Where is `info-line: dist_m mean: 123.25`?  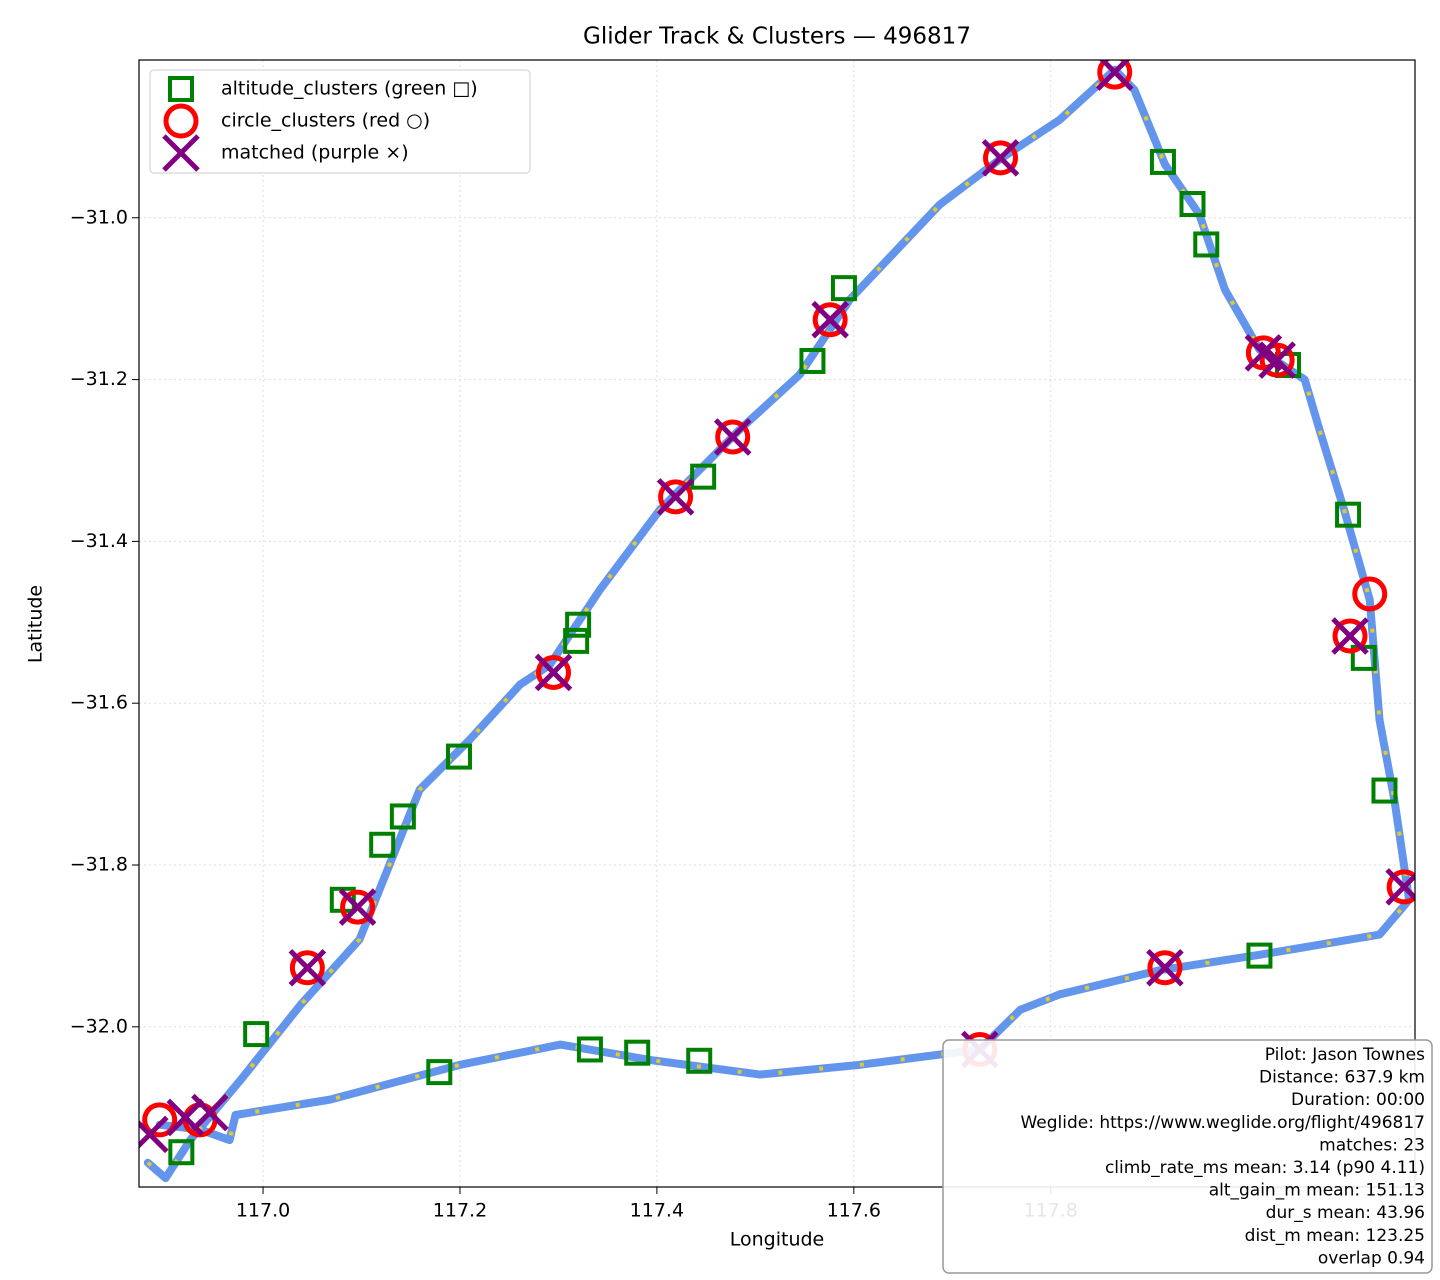 info-line: dist_m mean: 123.25 is located at coordinates (1335, 1236).